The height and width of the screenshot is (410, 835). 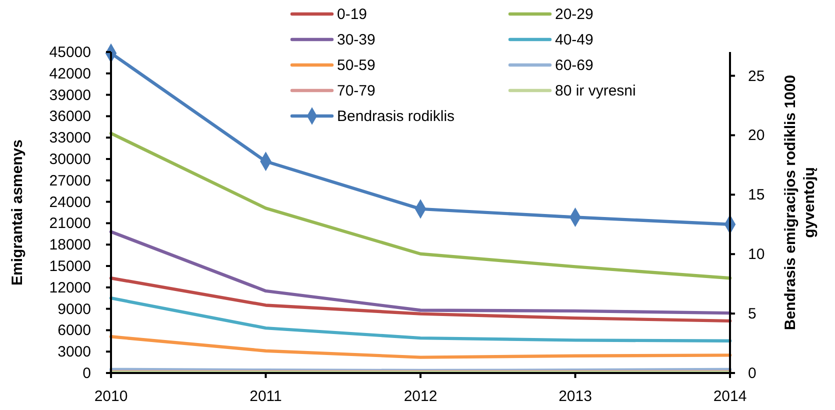 What do you see at coordinates (70, 181) in the screenshot?
I see `y-tick-label: 27000` at bounding box center [70, 181].